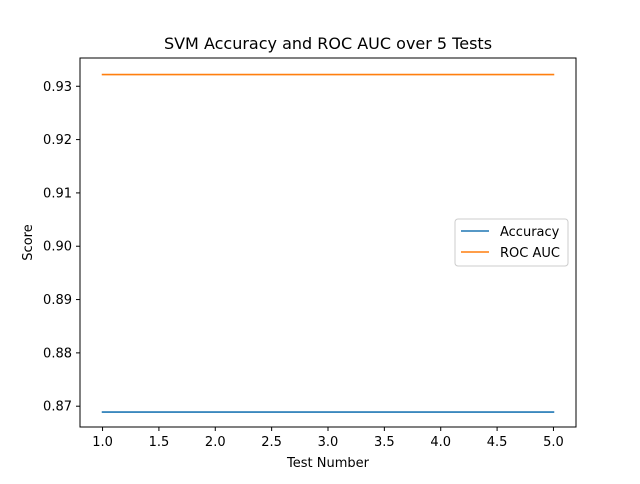  I want to click on y-tick-label: 0.89, so click(57, 300).